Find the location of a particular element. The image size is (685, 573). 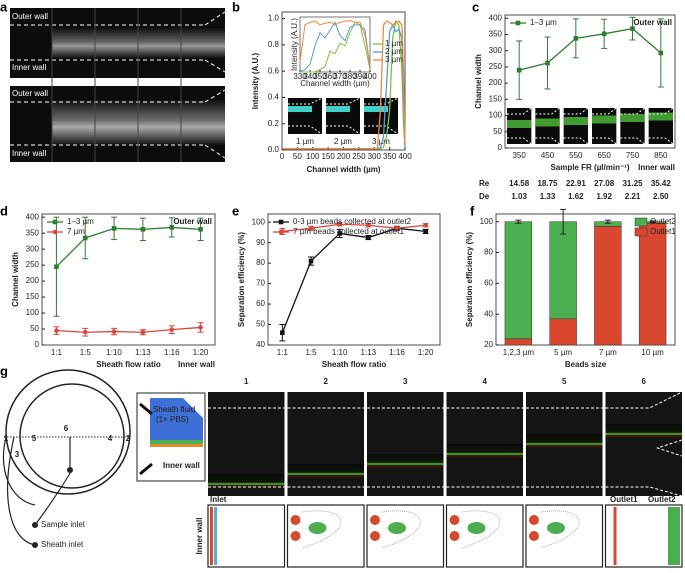

y-axis-label: Separation efficiency (%) is located at coordinates (469, 279).